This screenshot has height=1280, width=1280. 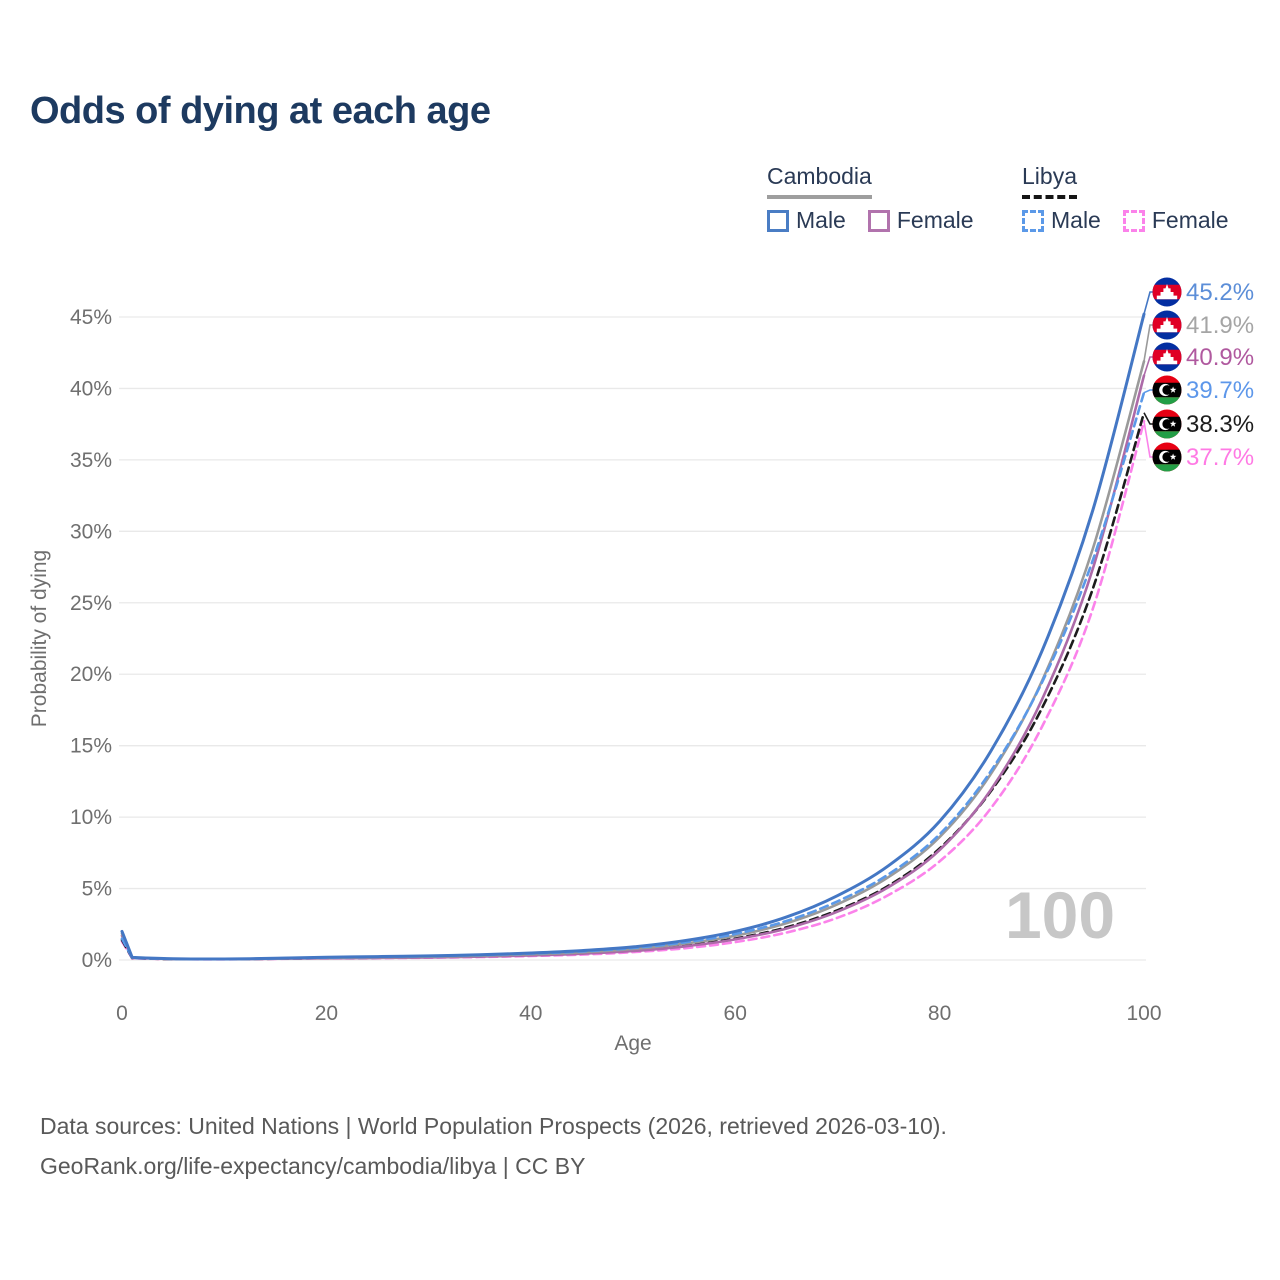 I want to click on x-tick-label: 20, so click(x=326, y=1013).